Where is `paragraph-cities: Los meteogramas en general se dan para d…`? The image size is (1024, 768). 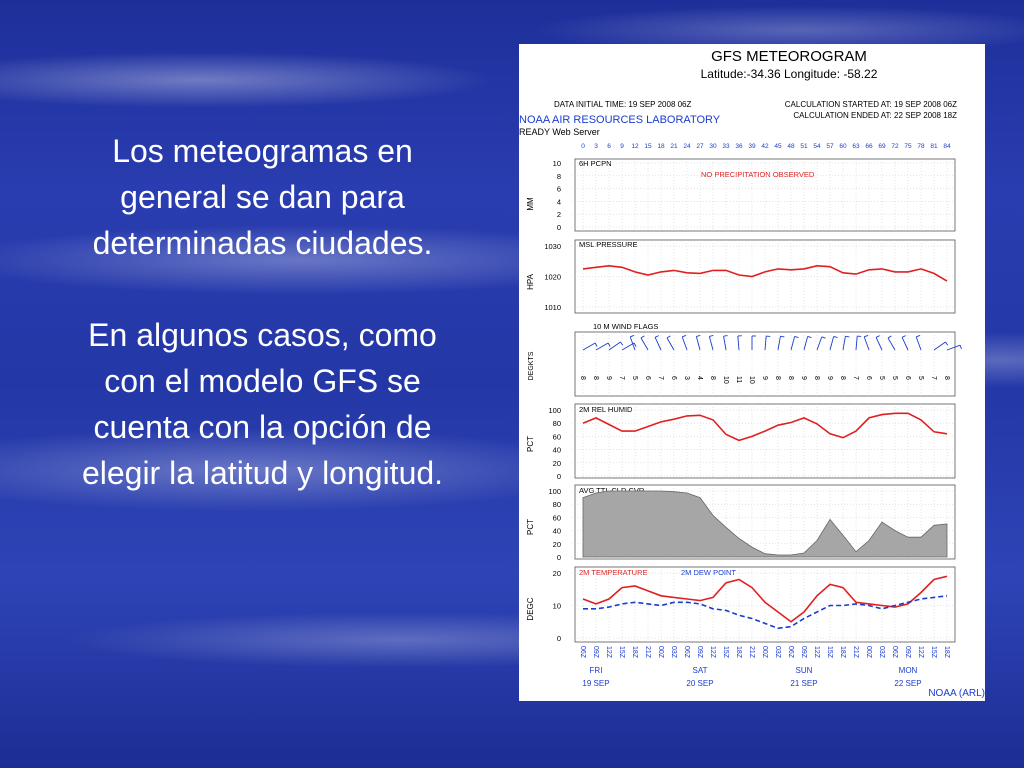
paragraph-cities: Los meteogramas en general se dan para d… is located at coordinates (262, 197).